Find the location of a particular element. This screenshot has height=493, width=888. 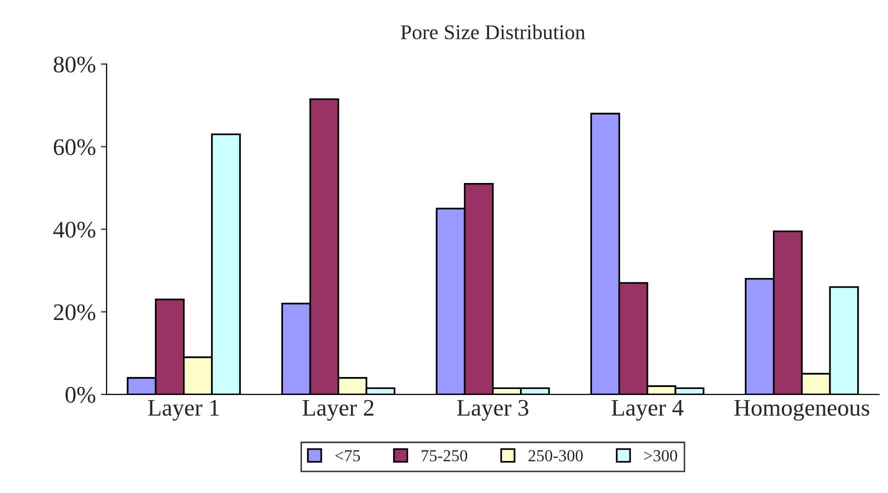

legend-label: >300 is located at coordinates (661, 456).